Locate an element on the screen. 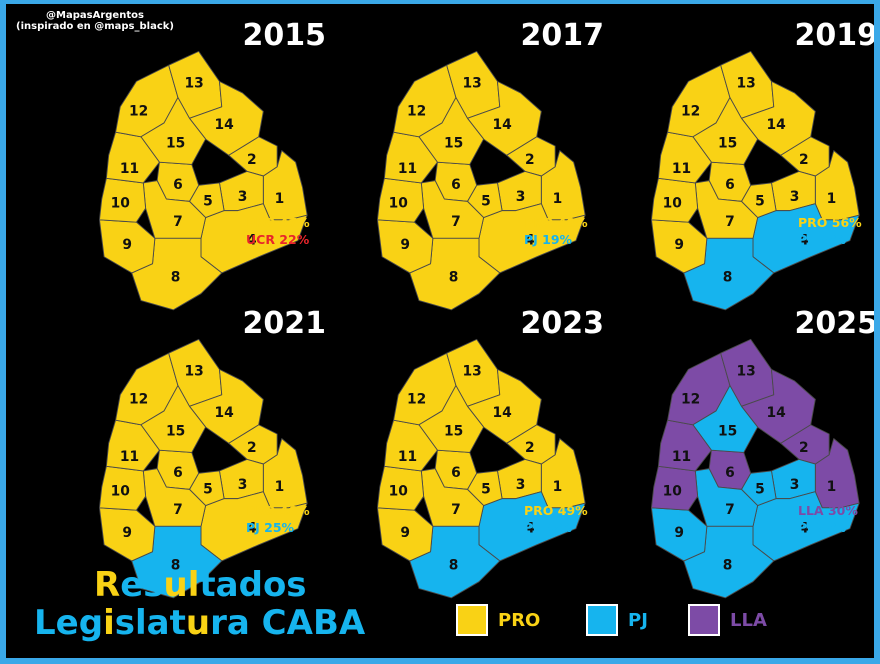 The height and width of the screenshot is (664, 880). year-label: 2015 is located at coordinates (284, 35).